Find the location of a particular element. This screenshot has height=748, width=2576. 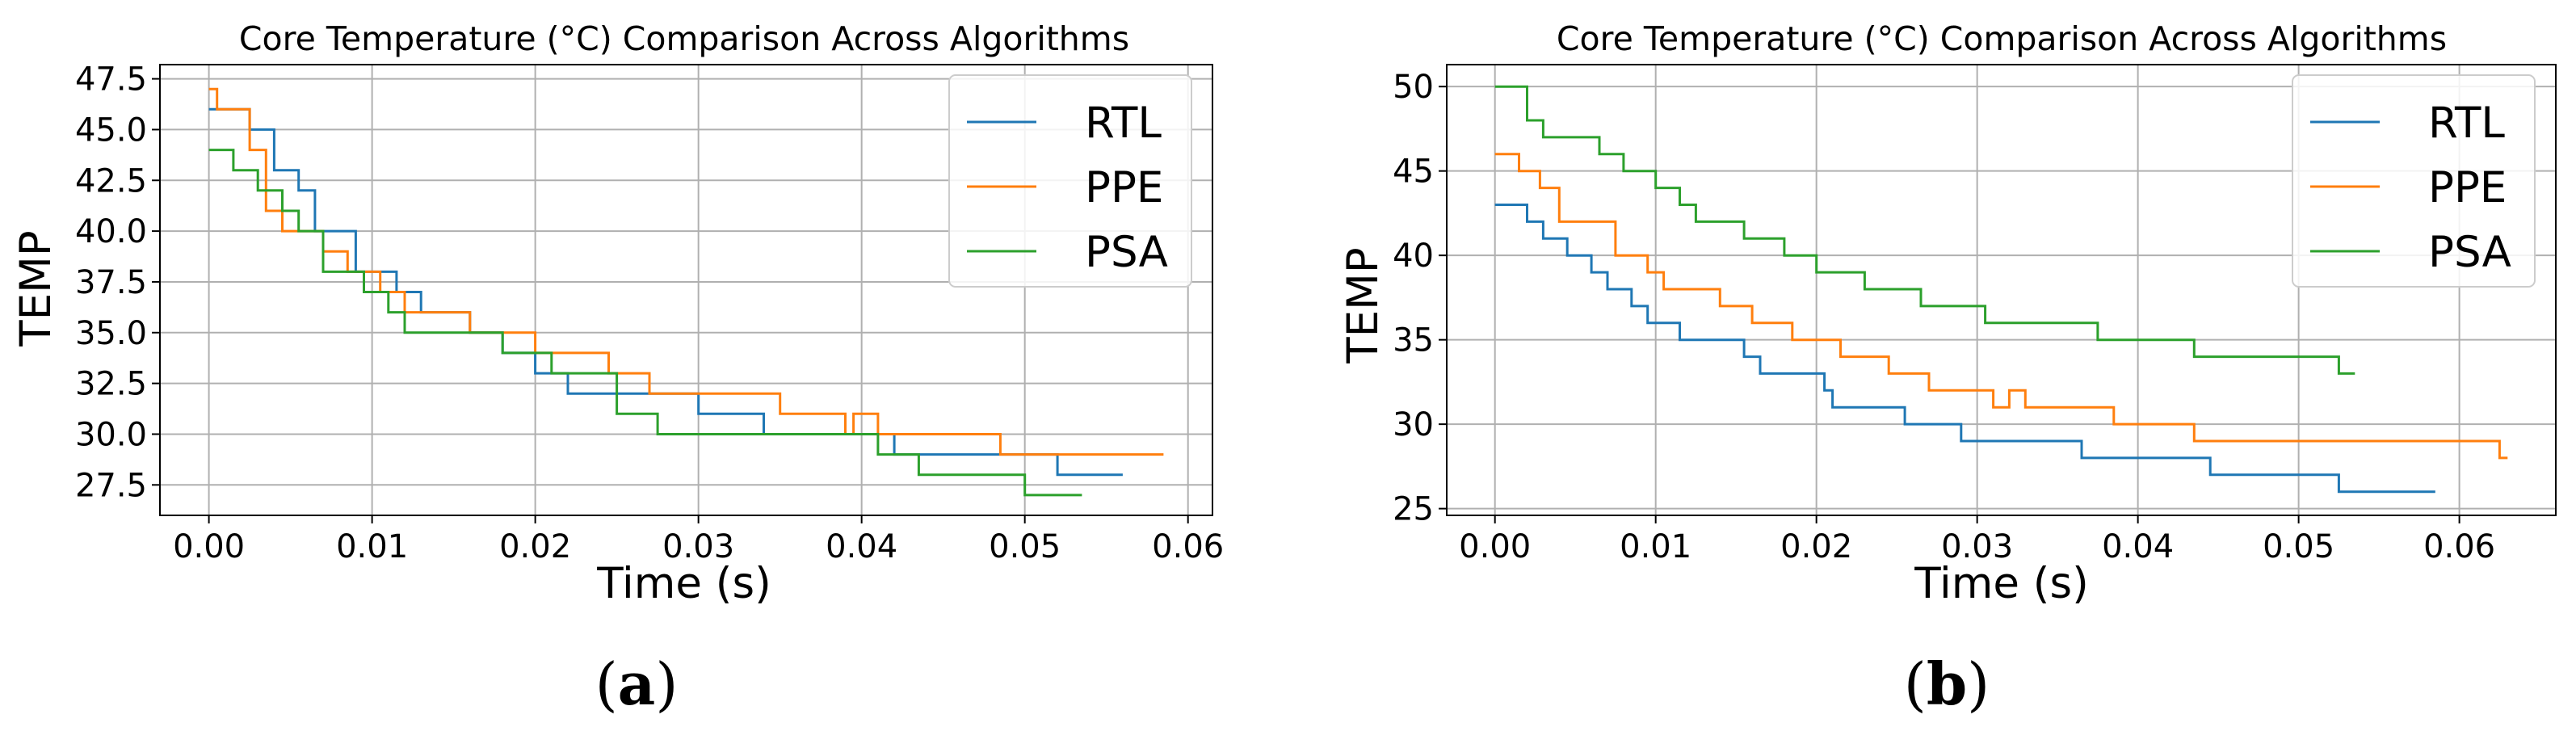

panel-label-b: (b) is located at coordinates (1947, 683).